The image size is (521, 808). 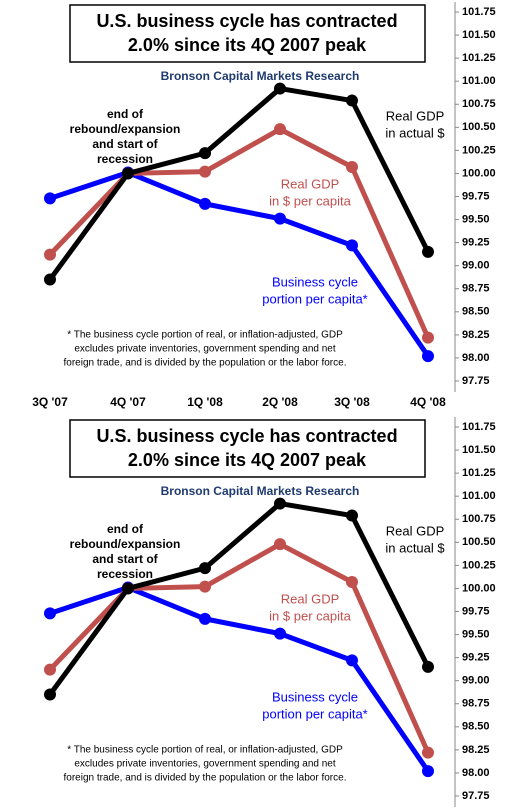 What do you see at coordinates (476, 658) in the screenshot?
I see `y-tick-label: 99.25` at bounding box center [476, 658].